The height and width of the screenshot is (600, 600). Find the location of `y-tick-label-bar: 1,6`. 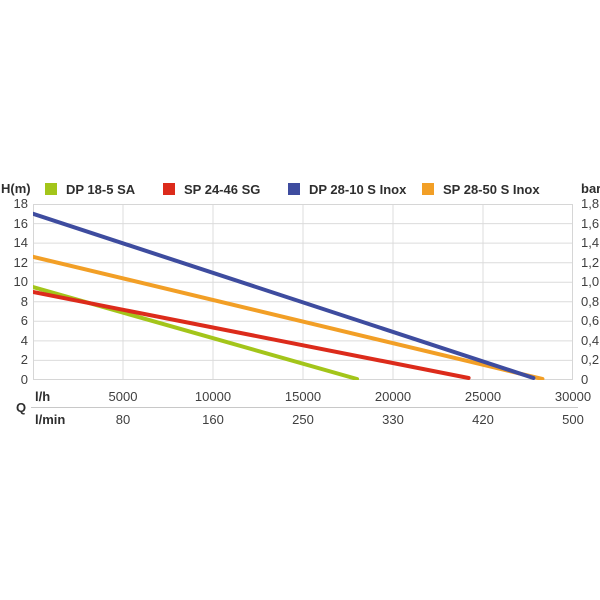

y-tick-label-bar: 1,6 is located at coordinates (590, 223).